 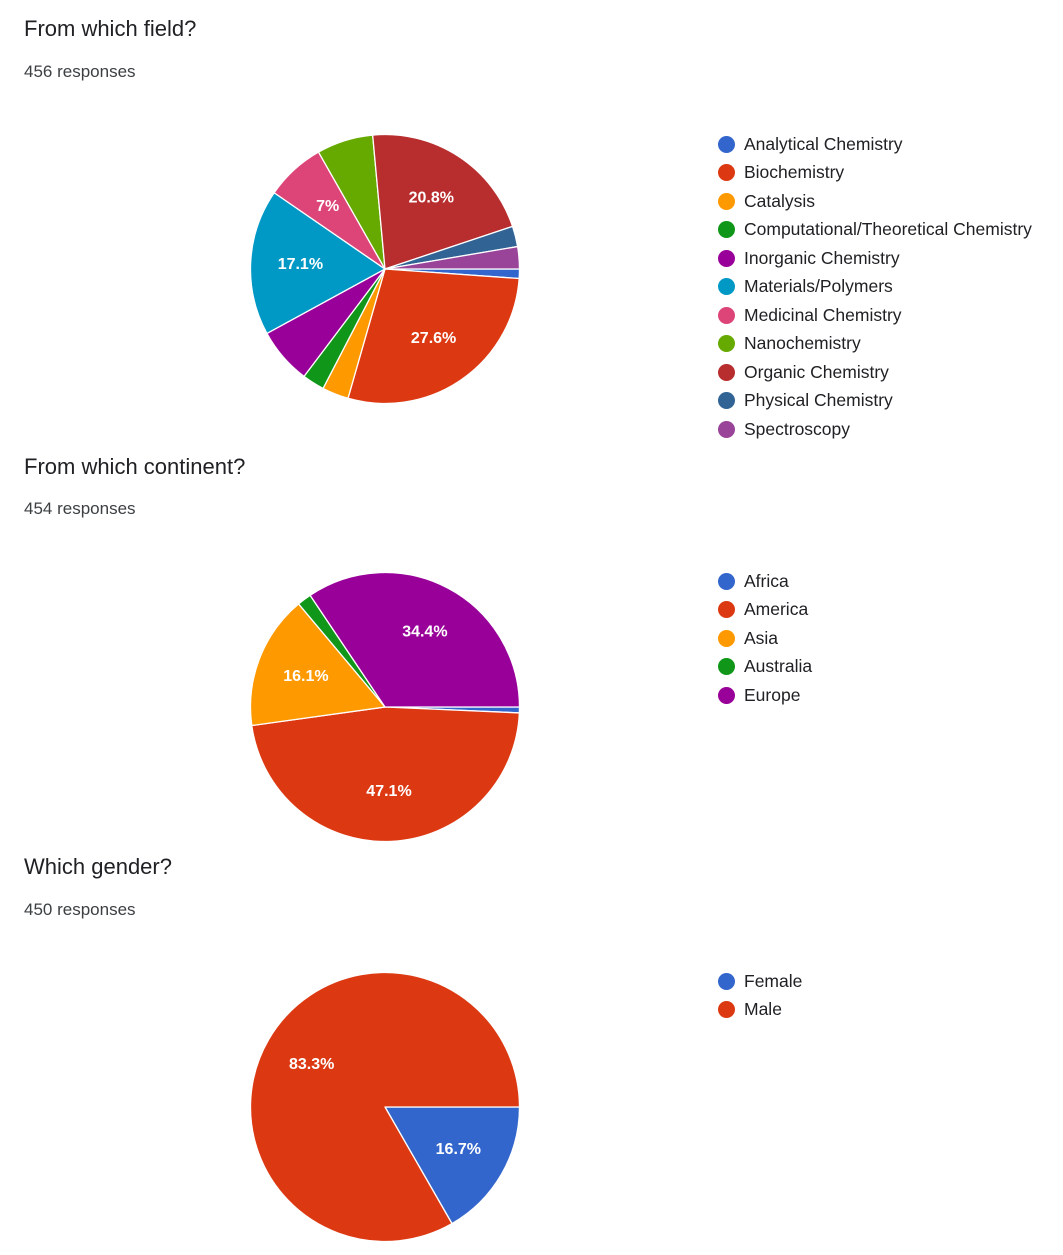 I want to click on legend-label: America, so click(x=776, y=609).